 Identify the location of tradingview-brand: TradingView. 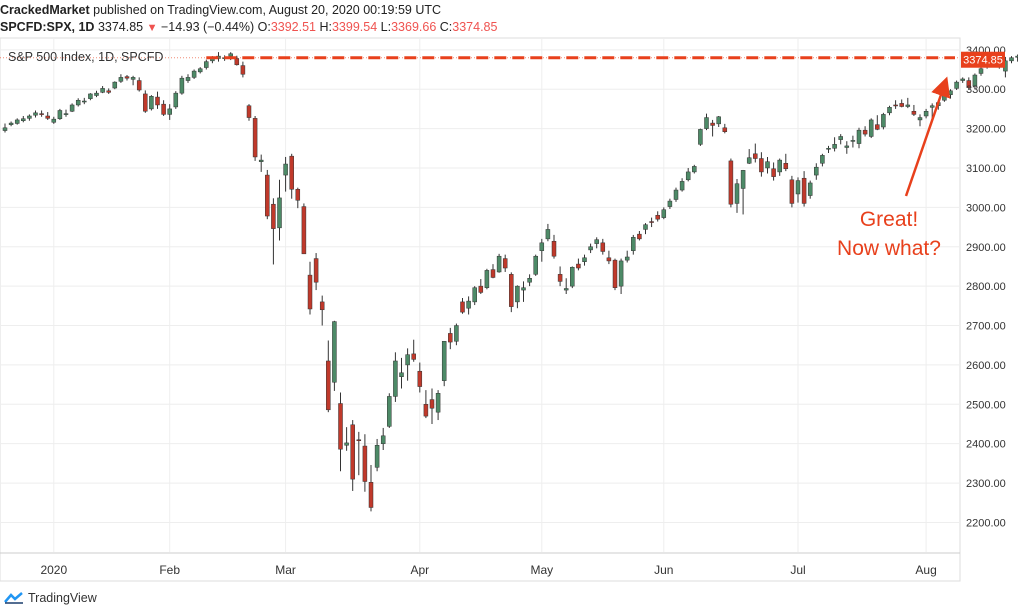
(62, 598).